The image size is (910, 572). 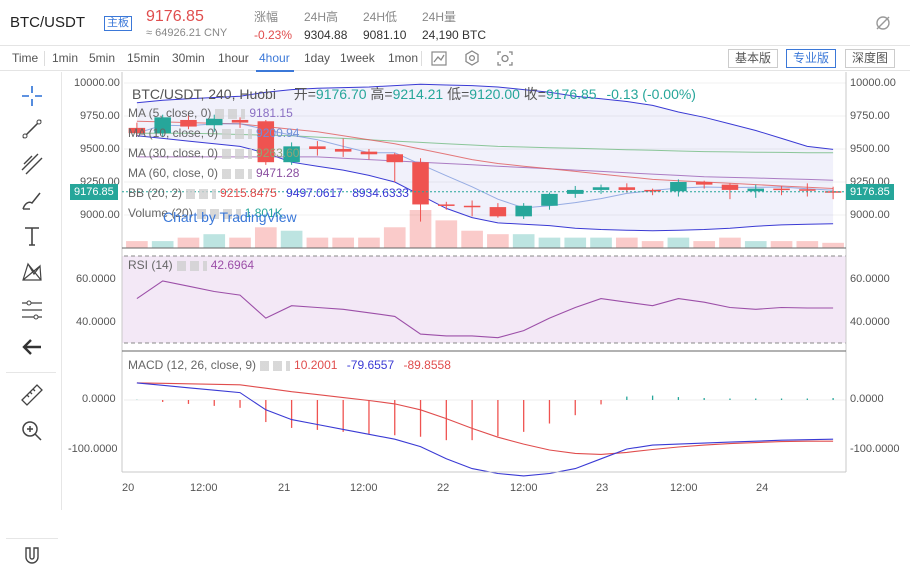 I want to click on legend-bb: BB (20, 2) 9215.8475 9497.0617 8934.6333, so click(x=268, y=193).